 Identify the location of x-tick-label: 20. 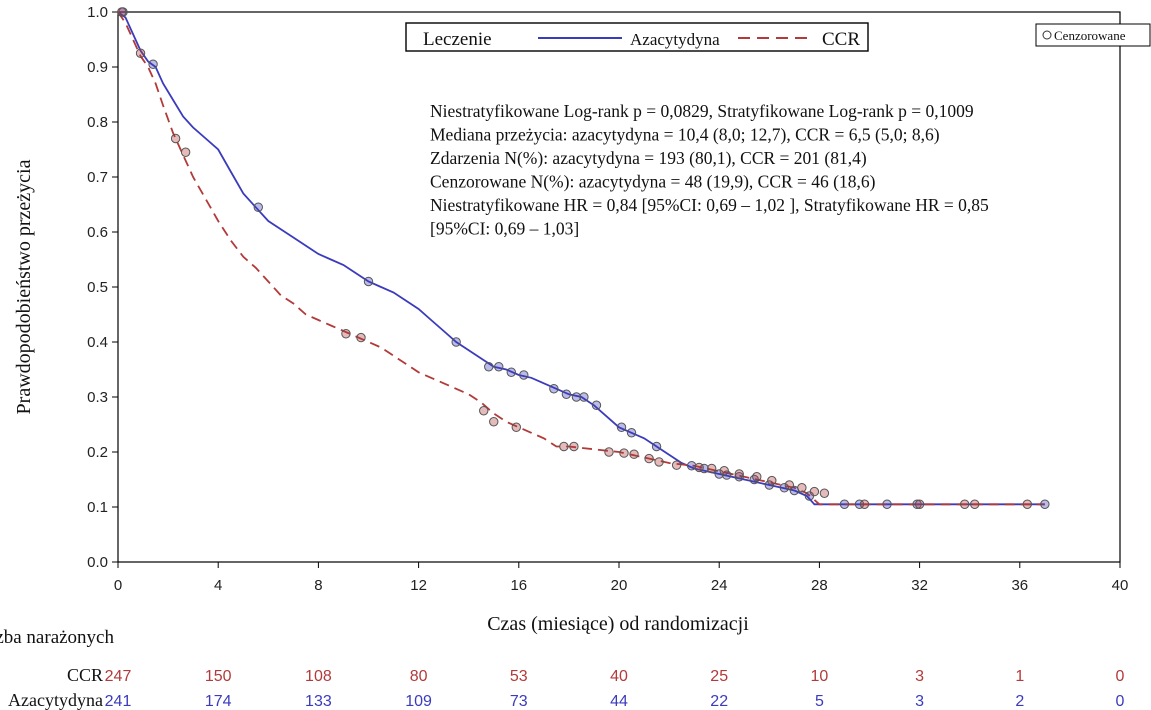
(619, 585).